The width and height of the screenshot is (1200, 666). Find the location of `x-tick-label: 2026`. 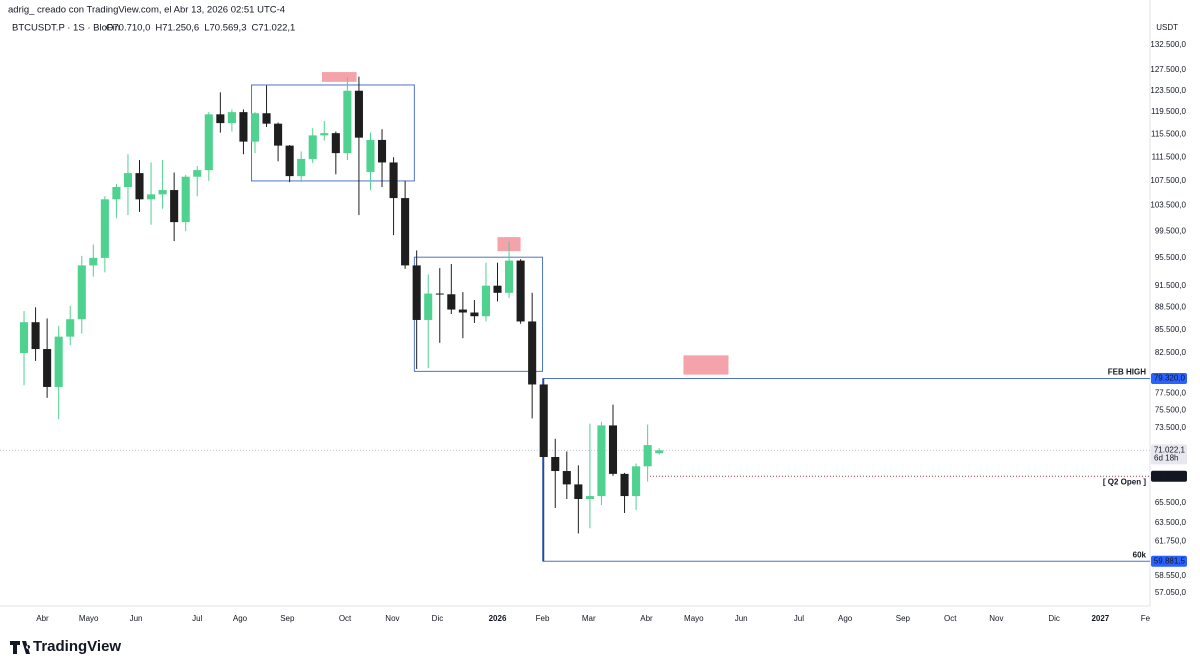

x-tick-label: 2026 is located at coordinates (498, 618).